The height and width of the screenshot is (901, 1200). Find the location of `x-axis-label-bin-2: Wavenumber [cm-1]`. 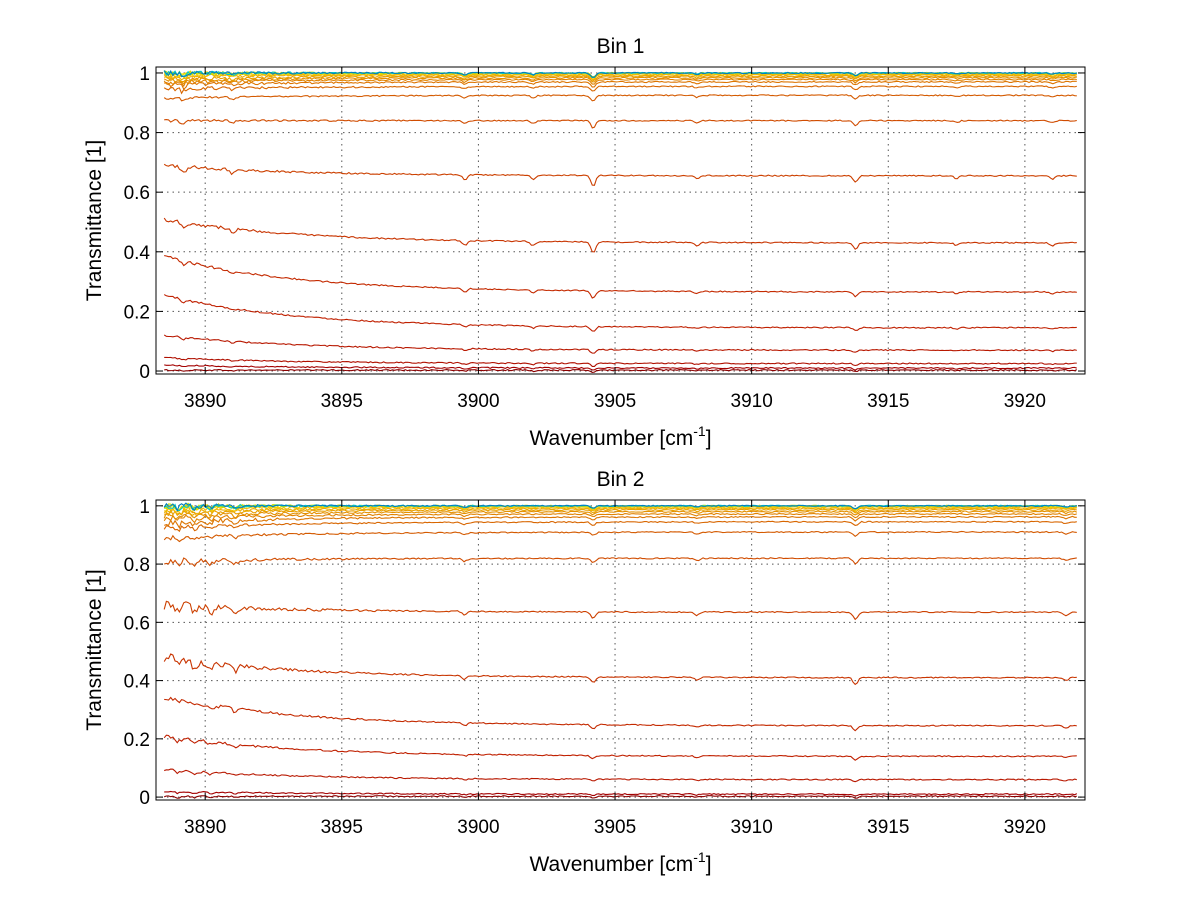

x-axis-label-bin-2: Wavenumber [cm-1] is located at coordinates (620, 862).